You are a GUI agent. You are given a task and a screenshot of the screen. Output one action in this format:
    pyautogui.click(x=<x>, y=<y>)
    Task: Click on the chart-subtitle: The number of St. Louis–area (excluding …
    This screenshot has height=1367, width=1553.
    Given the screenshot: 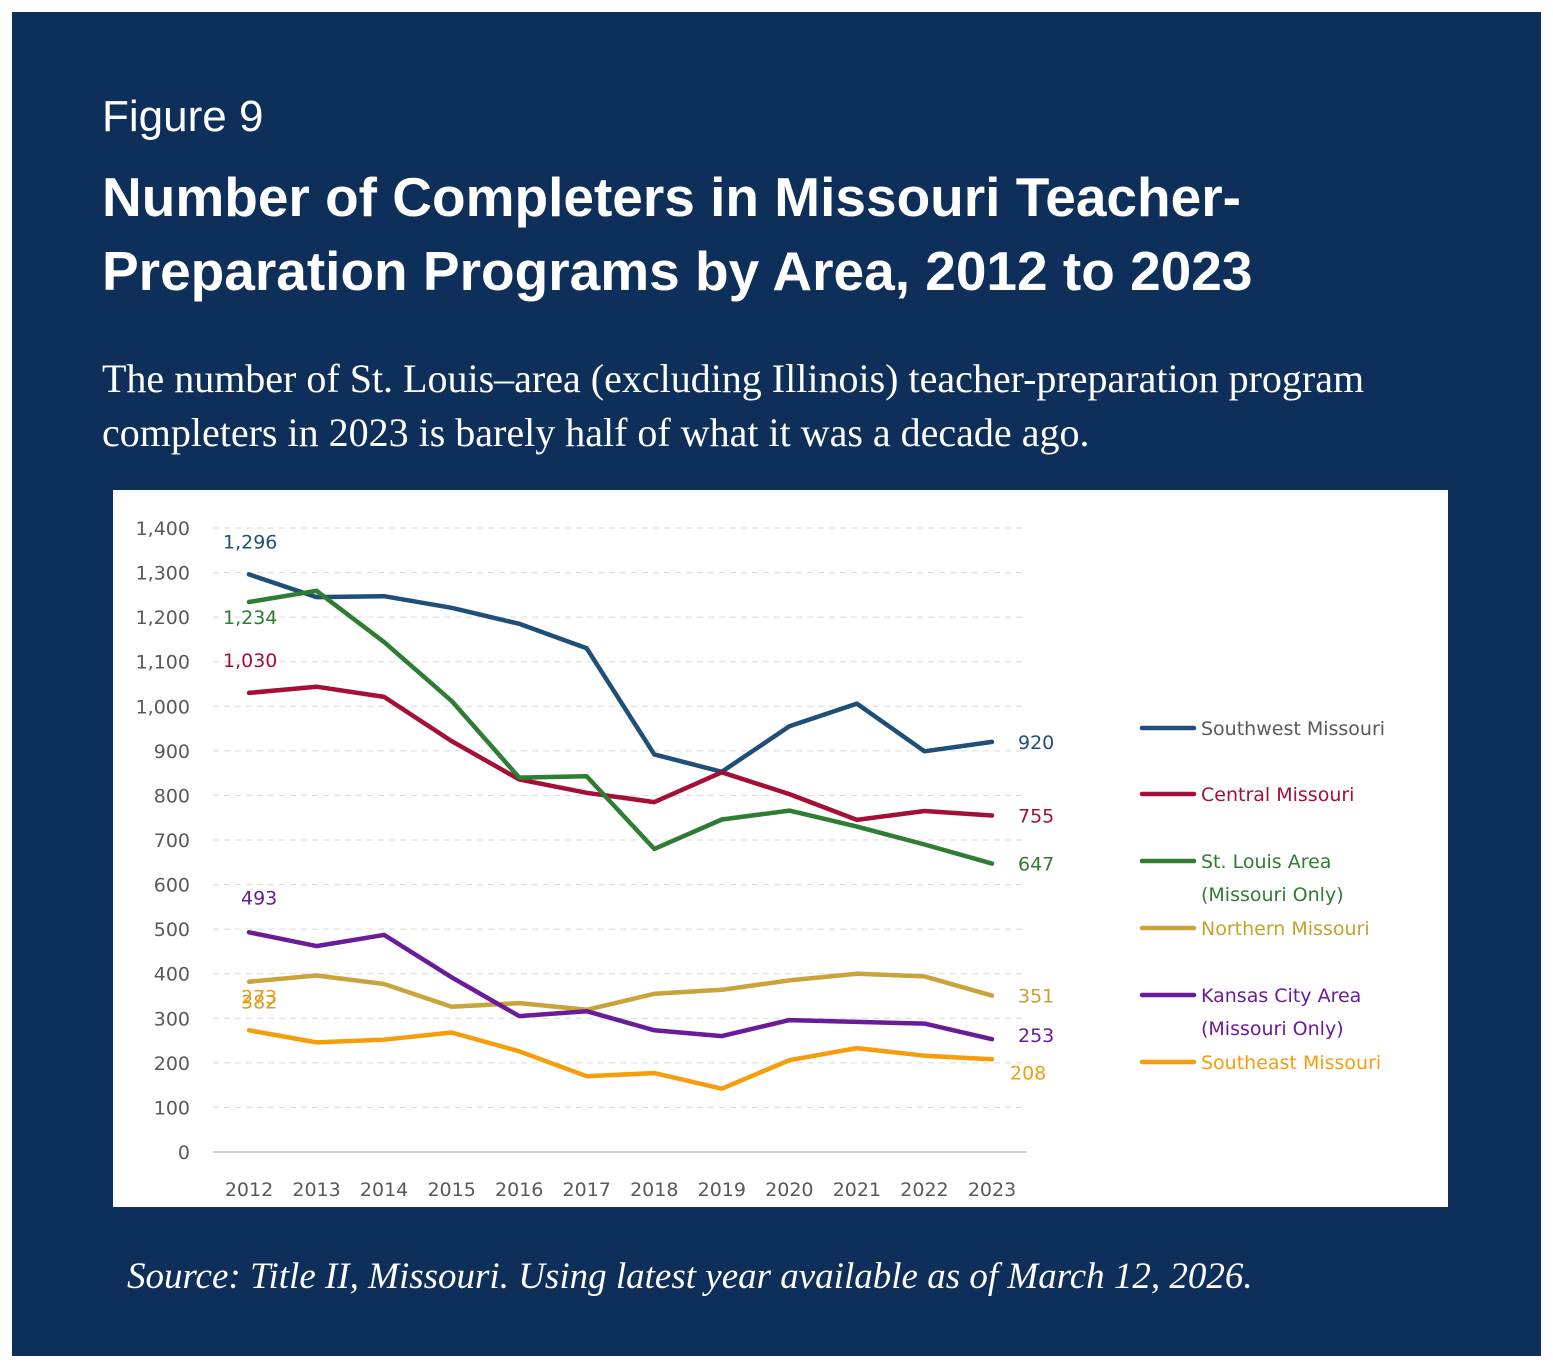 What is the action you would take?
    pyautogui.click(x=733, y=405)
    